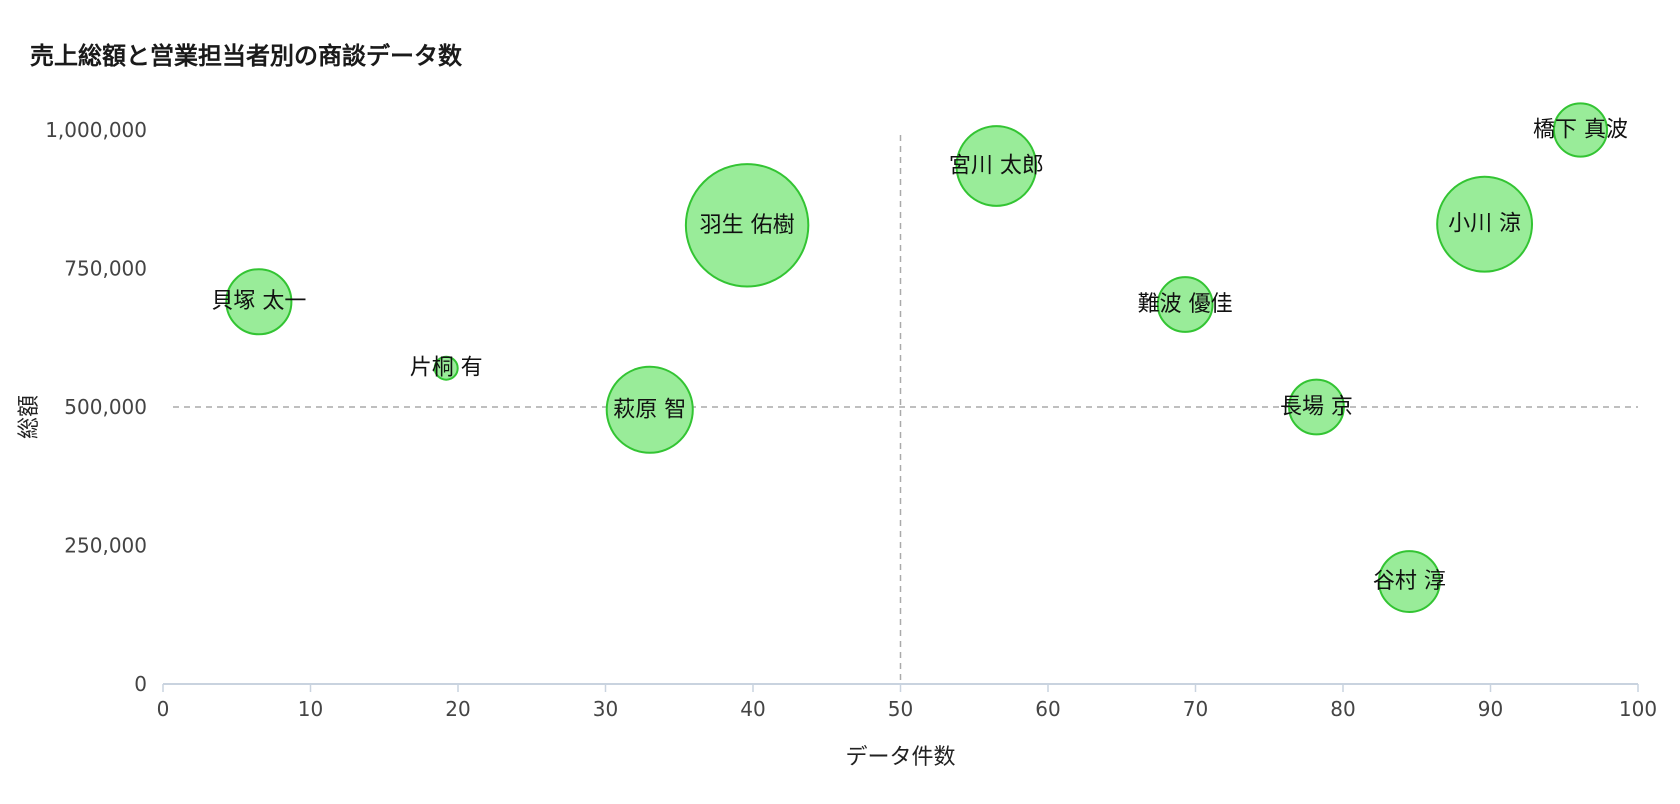 The image size is (1680, 804). I want to click on x-tick-label: 70, so click(1195, 709).